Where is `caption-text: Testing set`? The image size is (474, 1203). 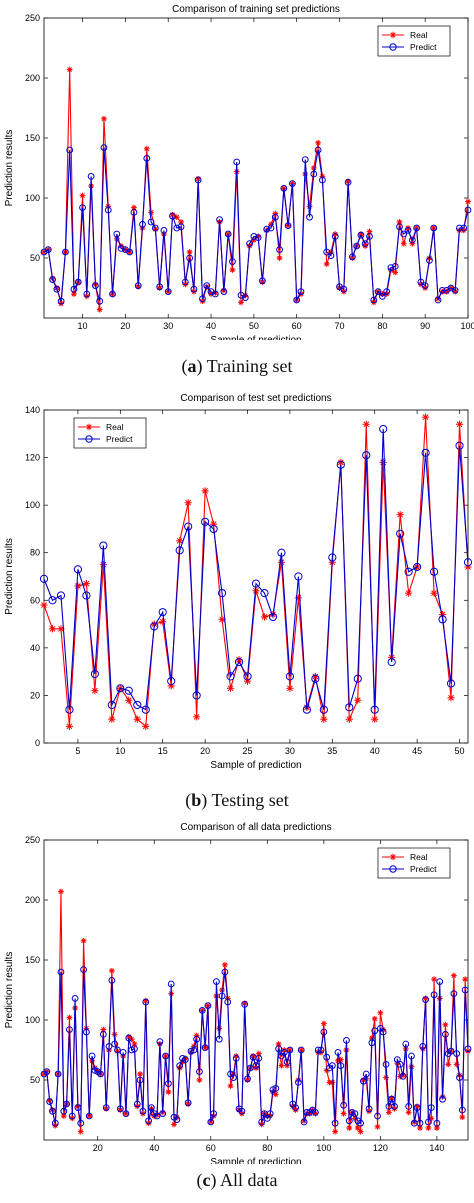
caption-text: Testing set is located at coordinates (250, 800).